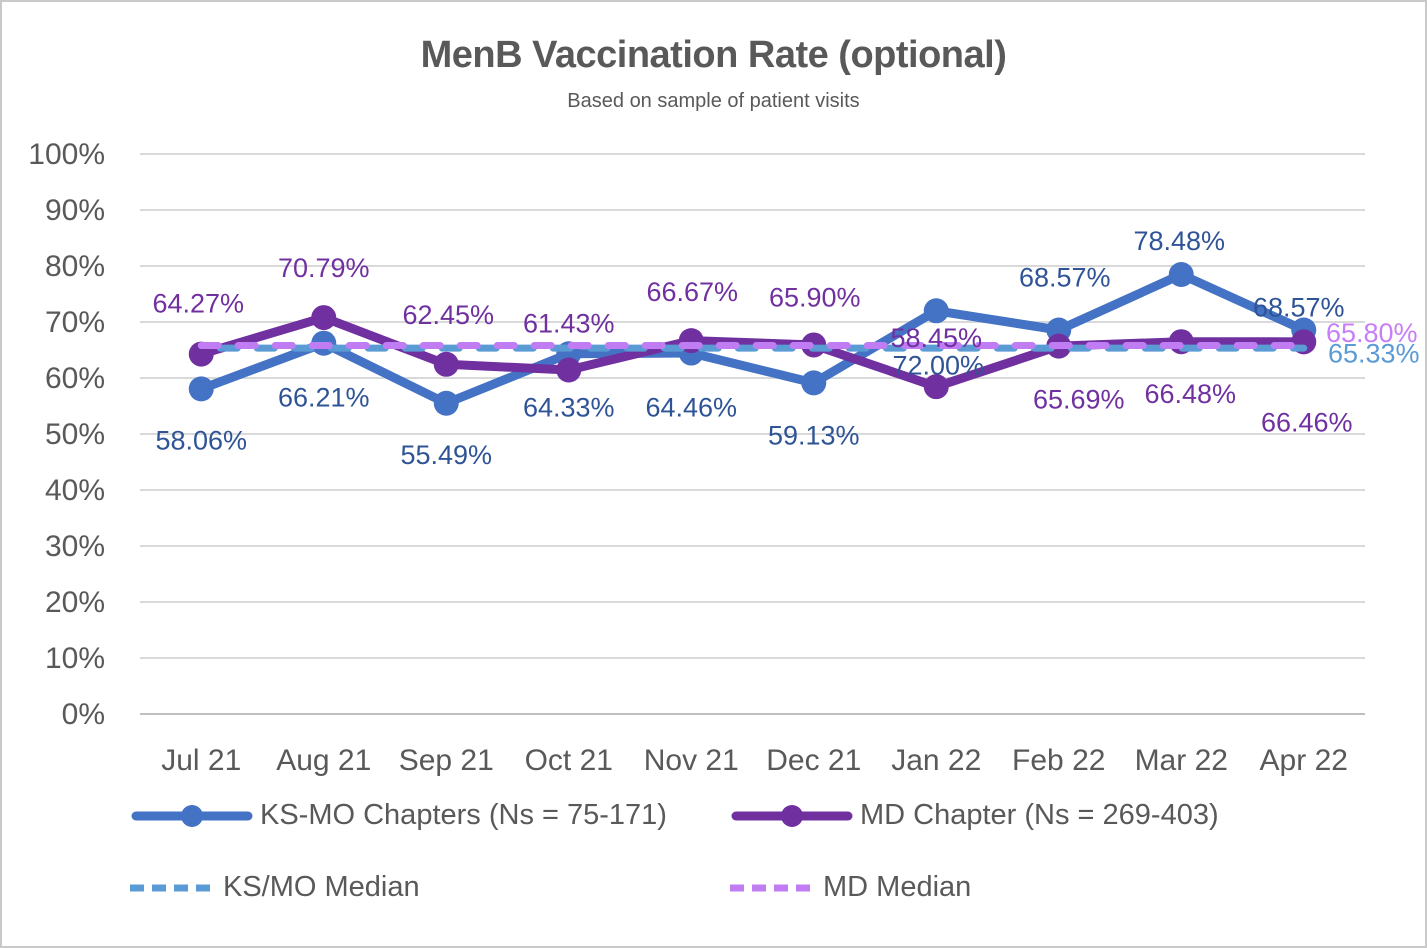  What do you see at coordinates (321, 887) in the screenshot?
I see `legend-label-ksmo-median: KS/MO Median` at bounding box center [321, 887].